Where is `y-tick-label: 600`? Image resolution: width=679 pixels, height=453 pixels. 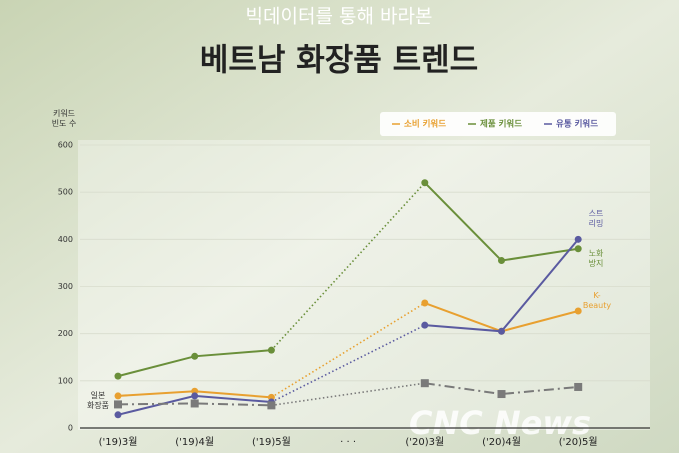 y-tick-label: 600 is located at coordinates (65, 145).